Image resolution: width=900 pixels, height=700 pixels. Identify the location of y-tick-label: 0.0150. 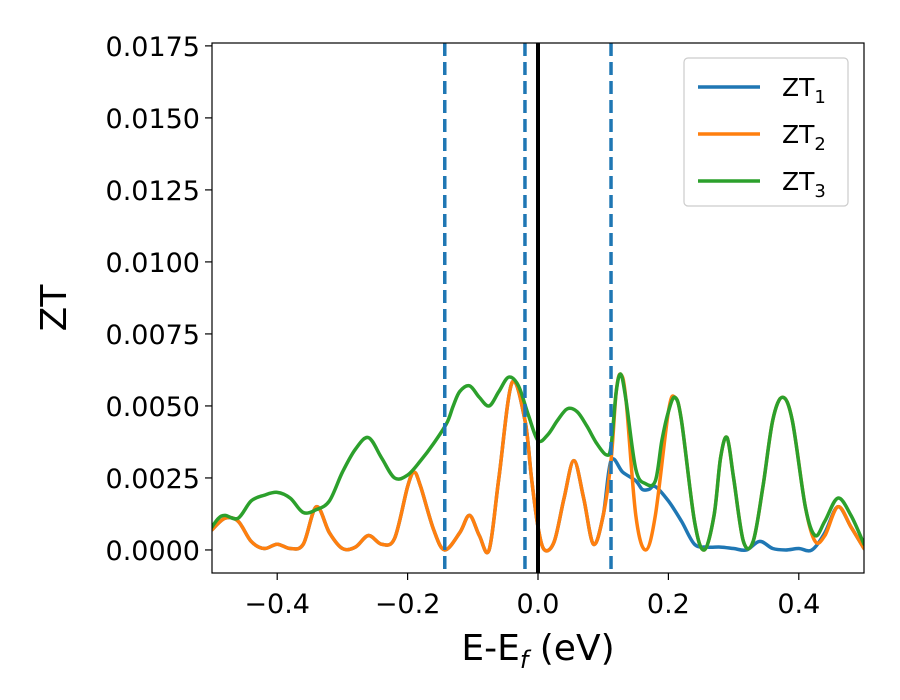
(153, 119).